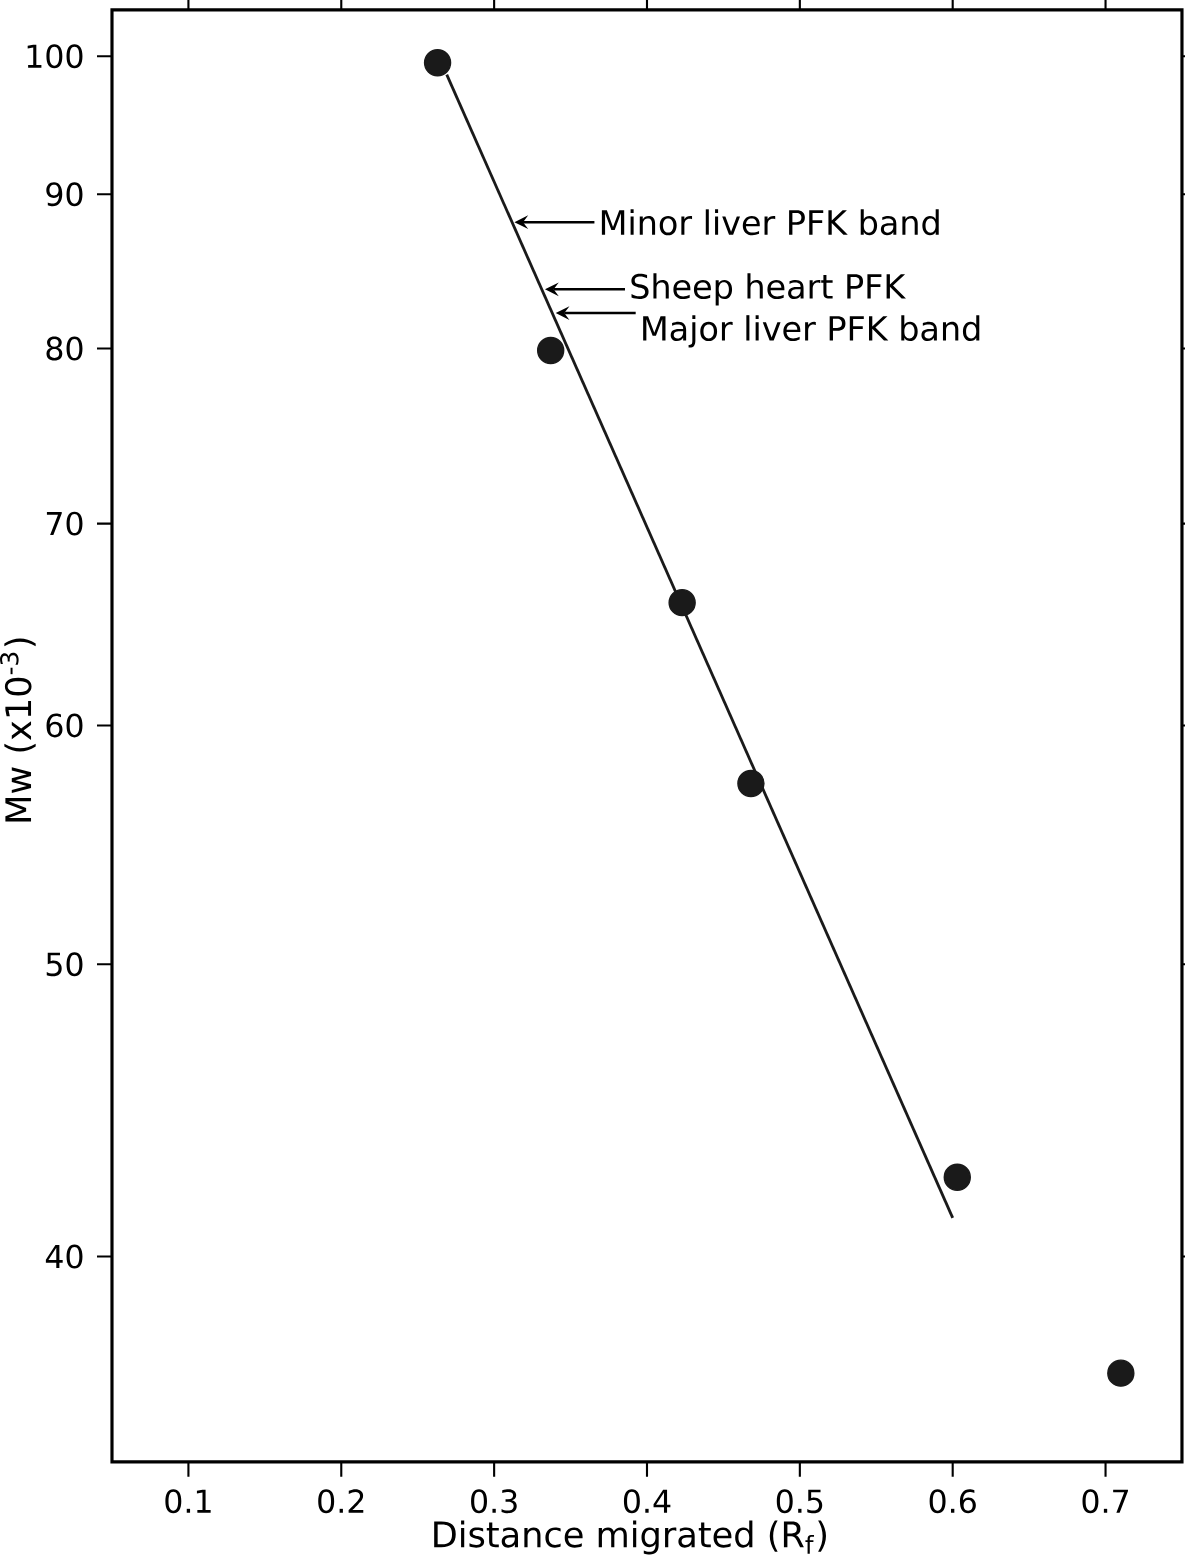  What do you see at coordinates (630, 1537) in the screenshot?
I see `x-axis-title: Distance migrated (R$_{f}$)` at bounding box center [630, 1537].